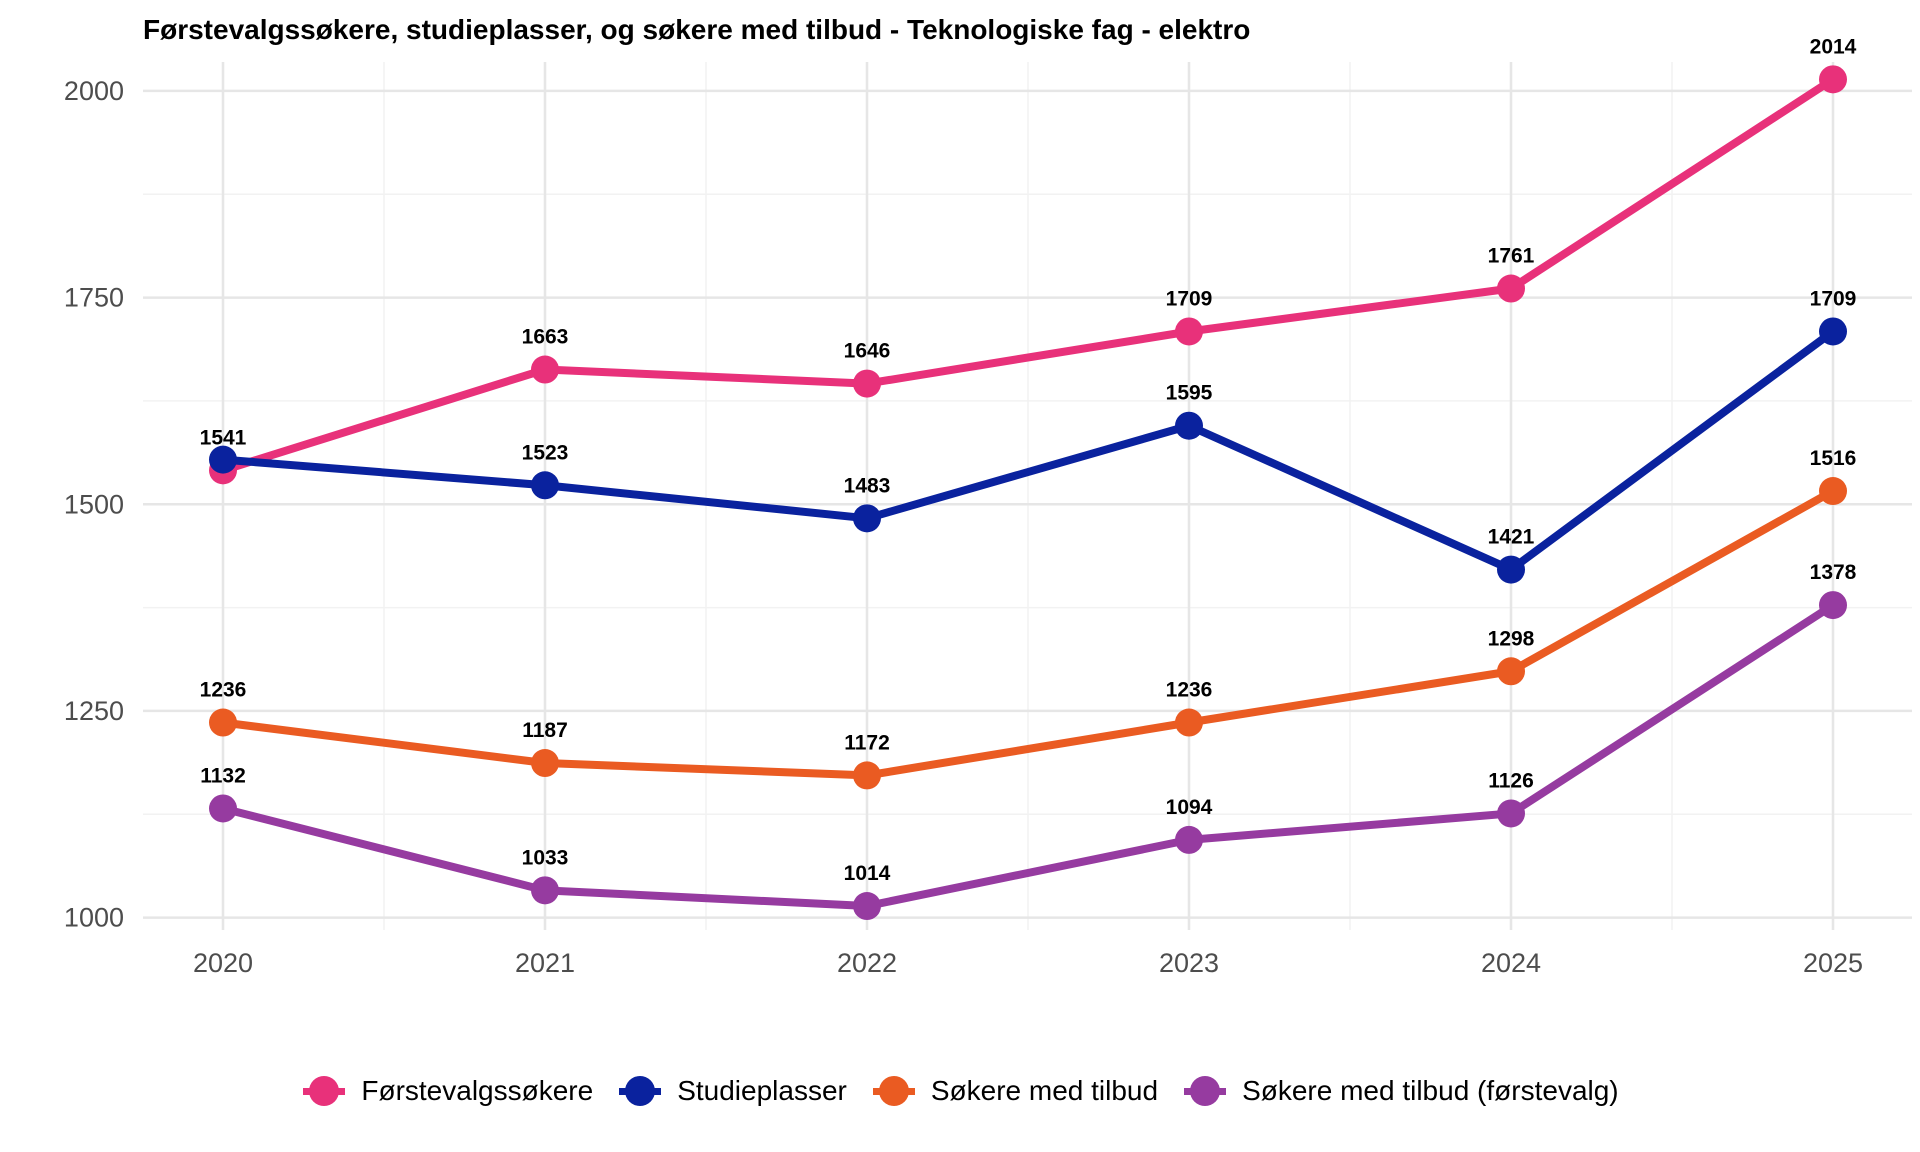 The image size is (1920, 1152). I want to click on legend-item: Søkere med tilbud (førstevalg), so click(1400, 1091).